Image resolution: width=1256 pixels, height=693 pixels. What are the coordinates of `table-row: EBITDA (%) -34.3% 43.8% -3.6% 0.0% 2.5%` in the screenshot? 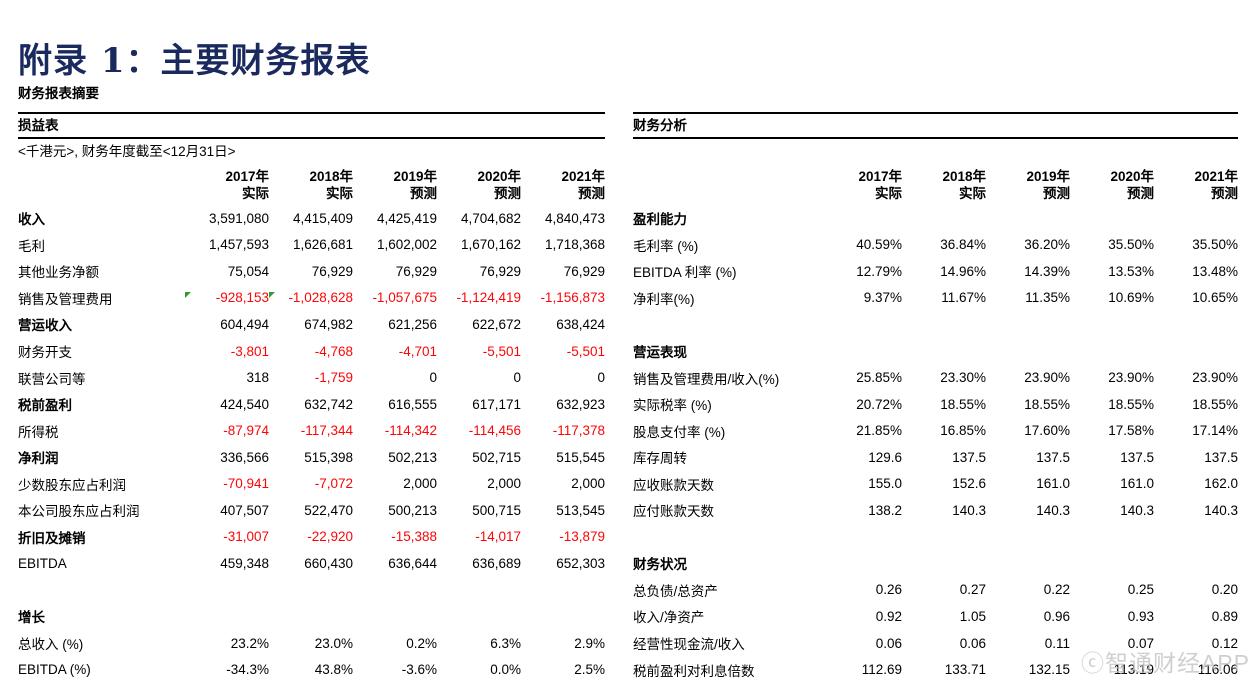 It's located at (311, 669).